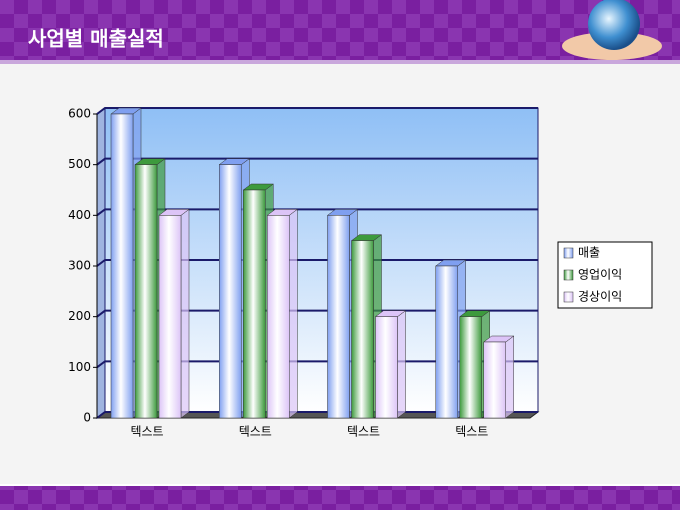 This screenshot has height=510, width=680. Describe the element at coordinates (340, 62) in the screenshot. I see `header-rule` at that location.